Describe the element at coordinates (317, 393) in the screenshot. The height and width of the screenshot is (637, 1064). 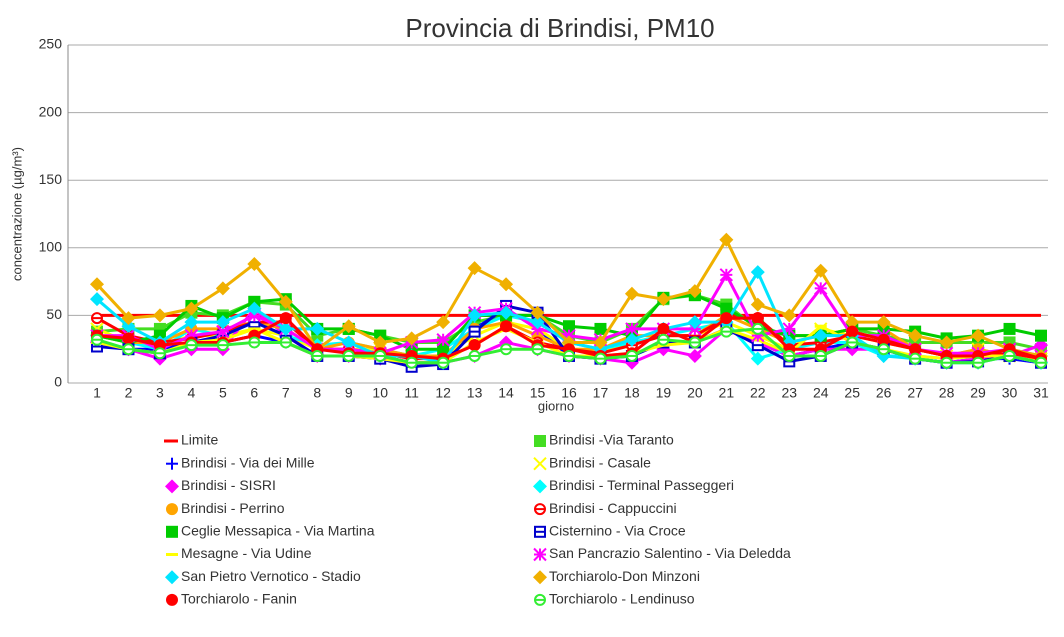
I see `x-tick-label: 8` at that location.